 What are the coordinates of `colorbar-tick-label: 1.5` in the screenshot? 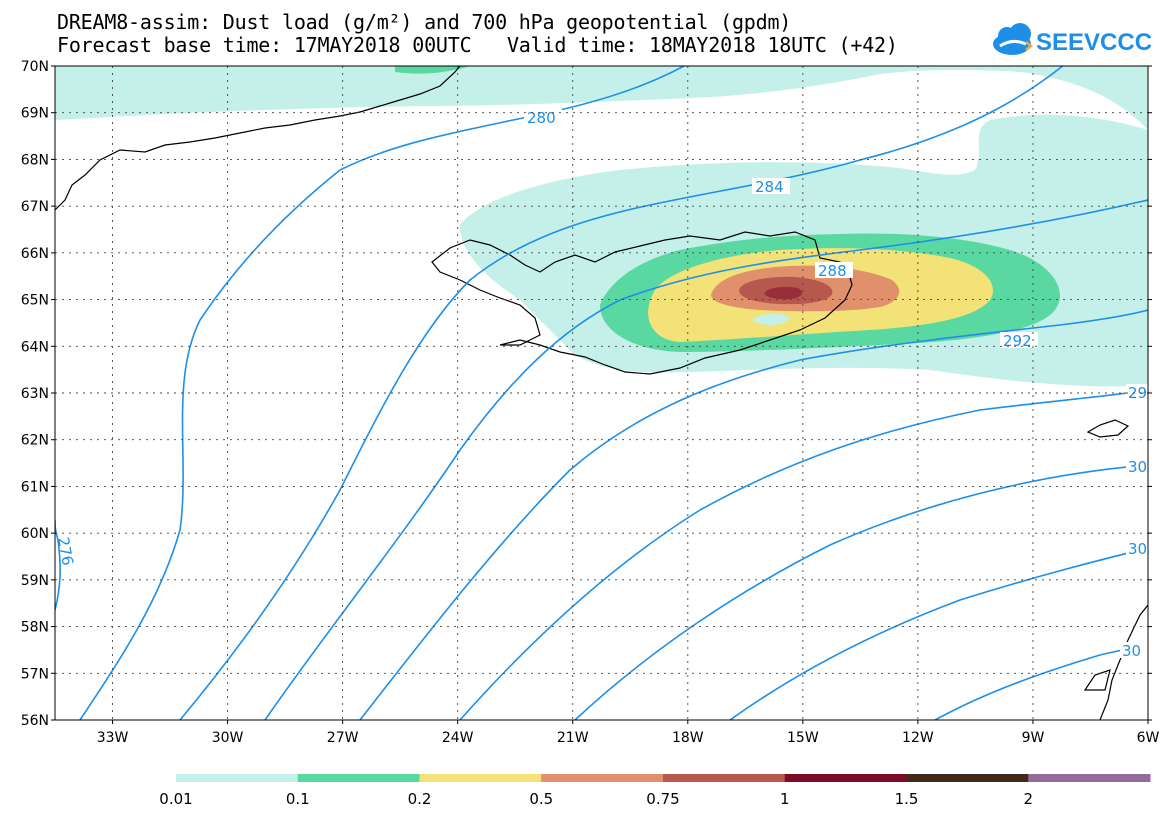 It's located at (907, 799).